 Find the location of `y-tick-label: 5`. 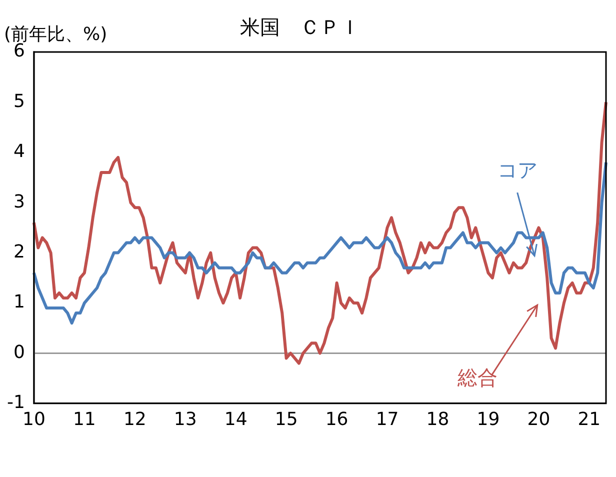

y-tick-label: 5 is located at coordinates (19, 101).